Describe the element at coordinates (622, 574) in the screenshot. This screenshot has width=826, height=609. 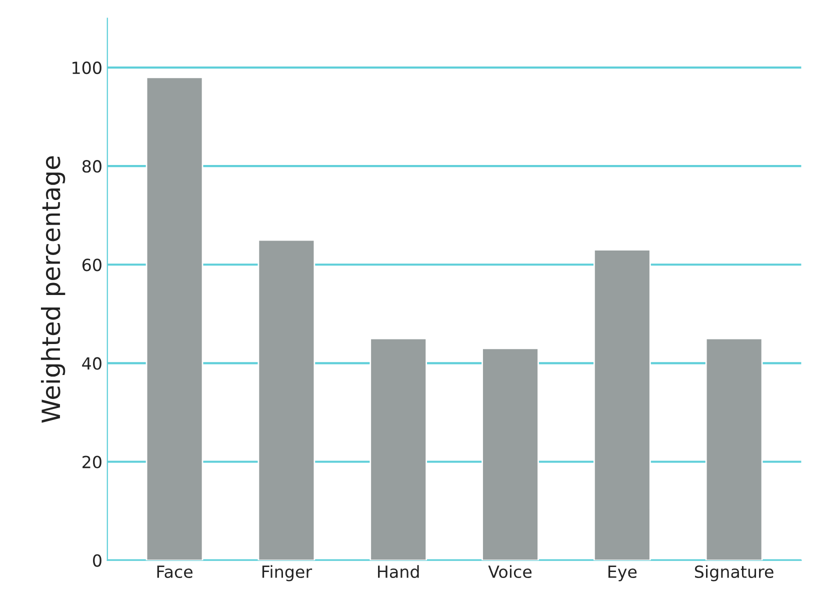
I see `x-tick-label: Eye` at that location.